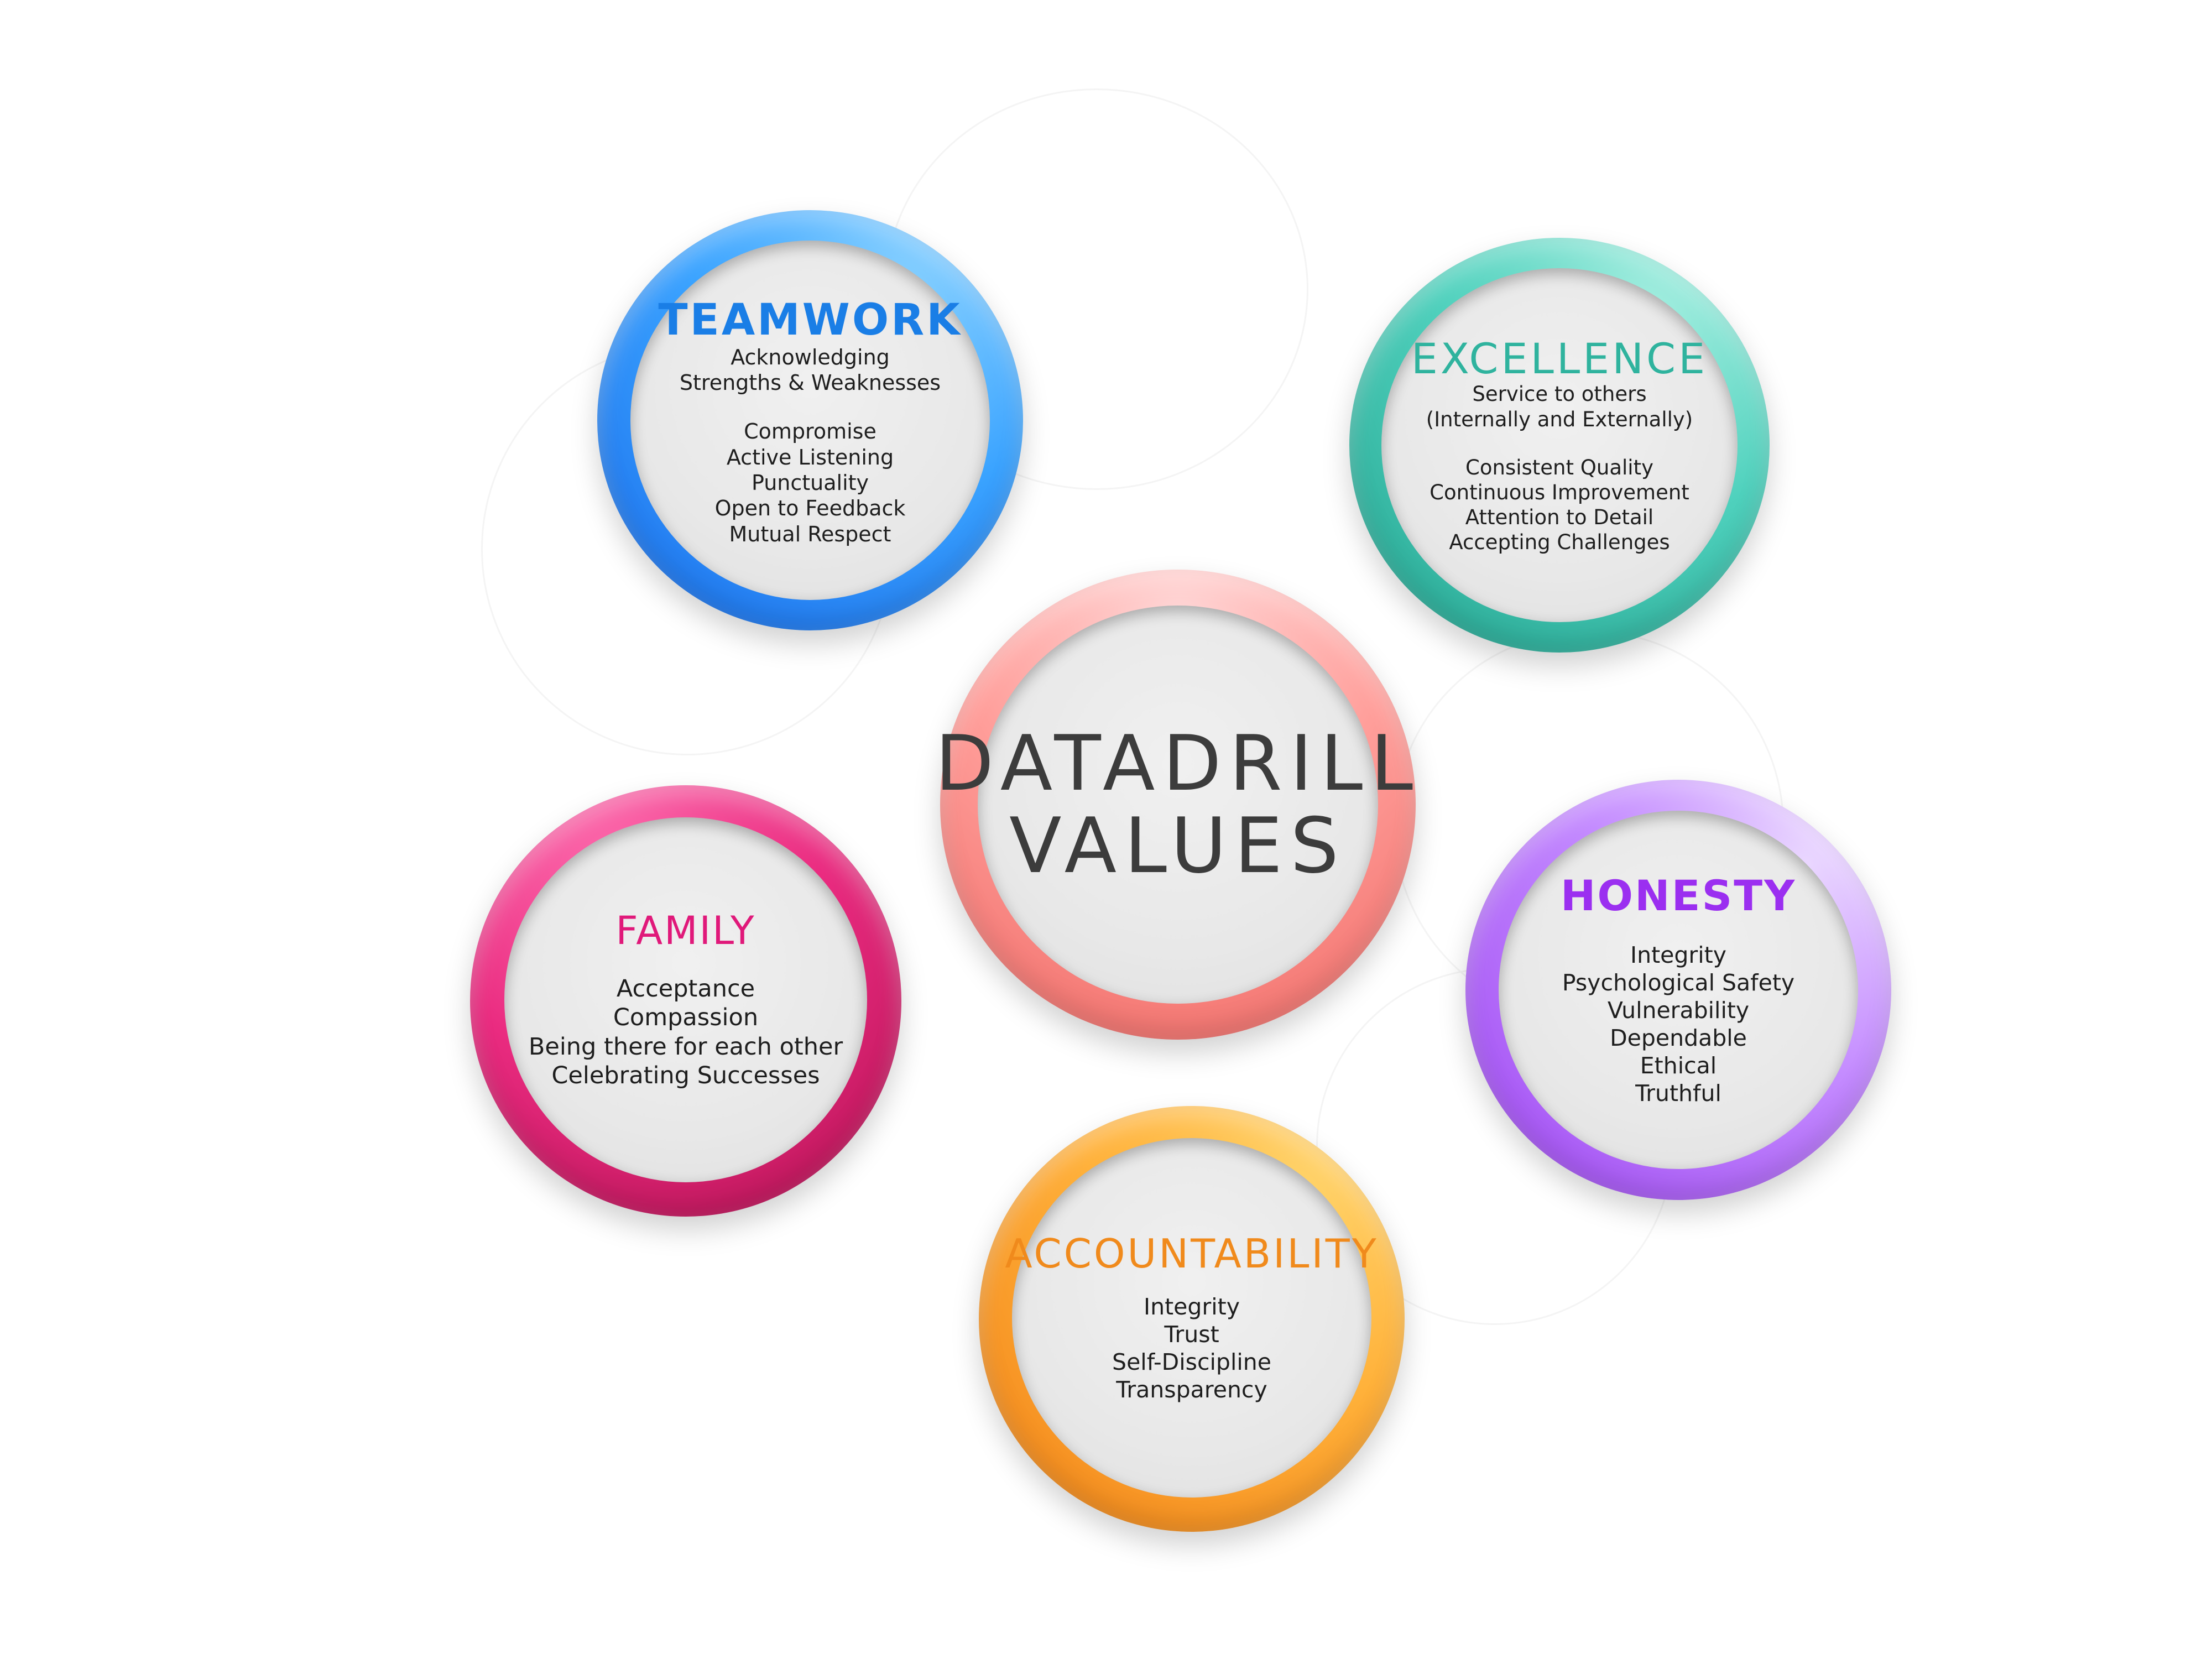 The image size is (2212, 1659). Describe the element at coordinates (1678, 1093) in the screenshot. I see `list-item: Truthful` at that location.